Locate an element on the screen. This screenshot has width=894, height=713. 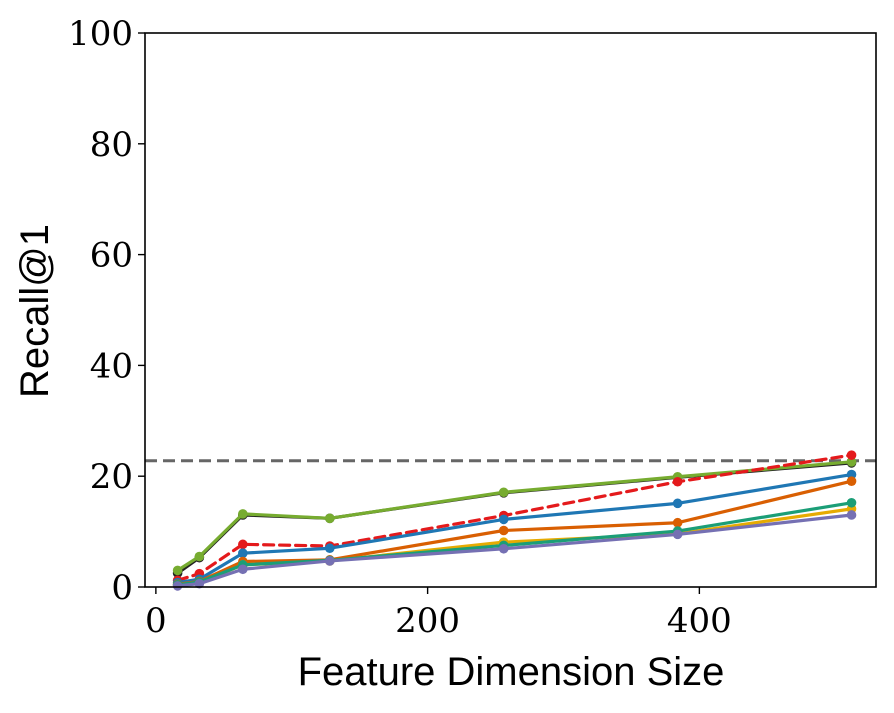
y-tick-label-5: 100 is located at coordinates (100, 34).